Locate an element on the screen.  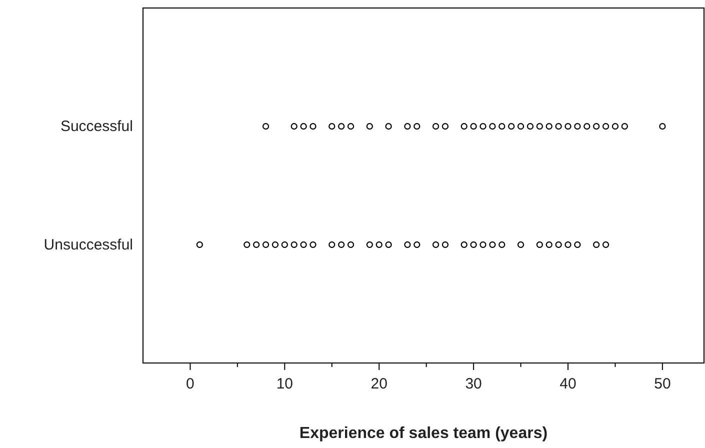
y-tick-label: Unsuccessful is located at coordinates (88, 245).